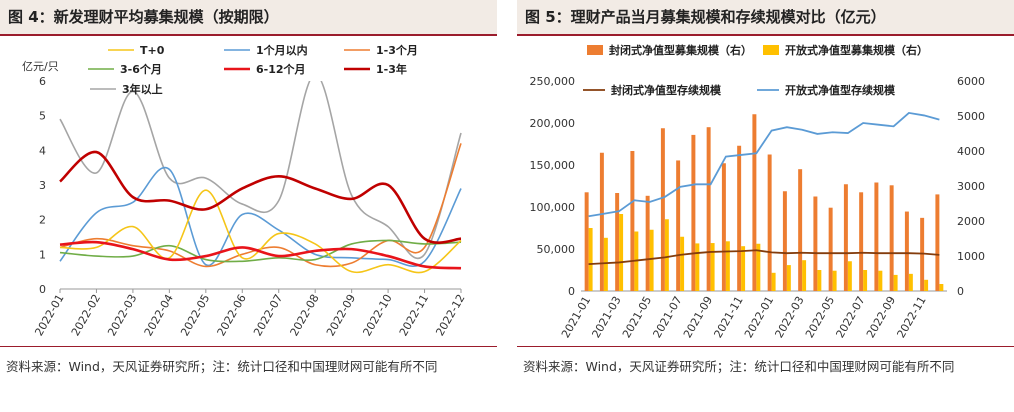 The height and width of the screenshot is (412, 1014). I want to click on right-y-tick-label: 250,000, so click(553, 81).